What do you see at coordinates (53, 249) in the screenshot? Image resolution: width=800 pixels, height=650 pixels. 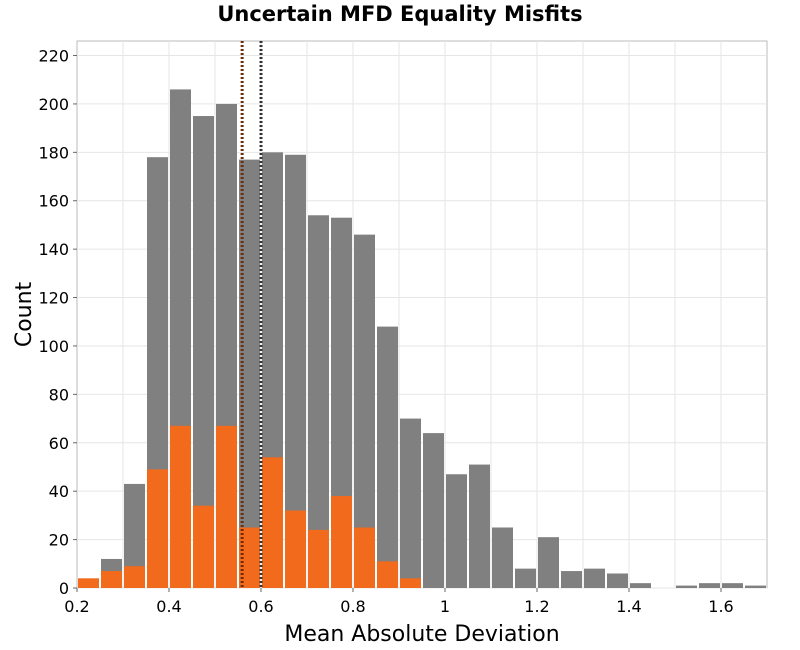 I see `y-tick-label: 140` at bounding box center [53, 249].